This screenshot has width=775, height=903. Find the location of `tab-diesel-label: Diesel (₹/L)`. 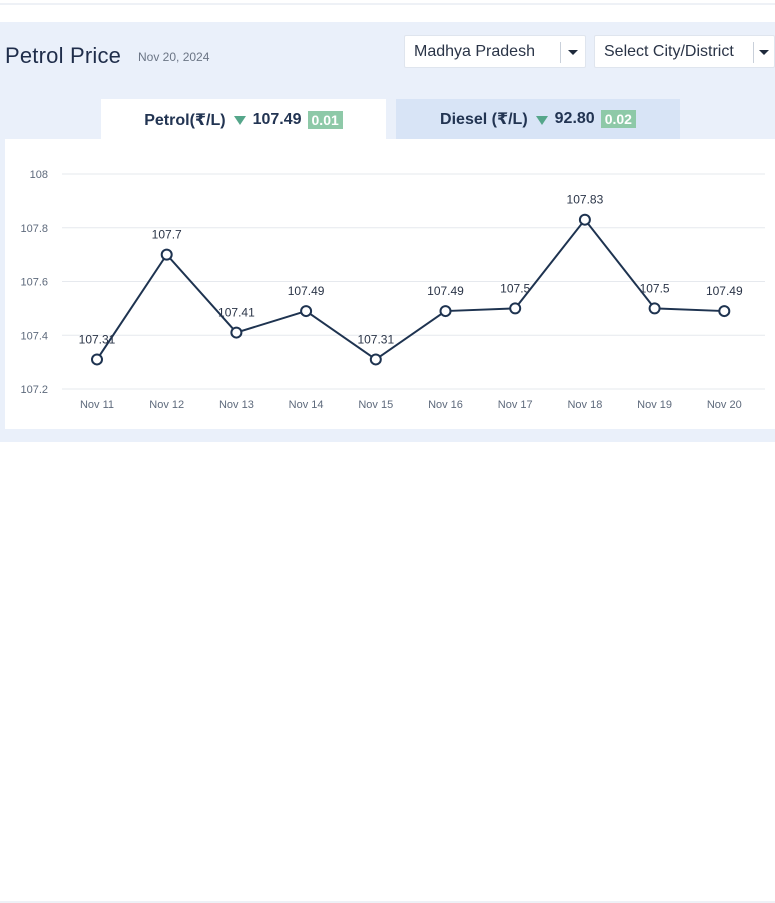

tab-diesel-label: Diesel (₹/L) is located at coordinates (484, 119).